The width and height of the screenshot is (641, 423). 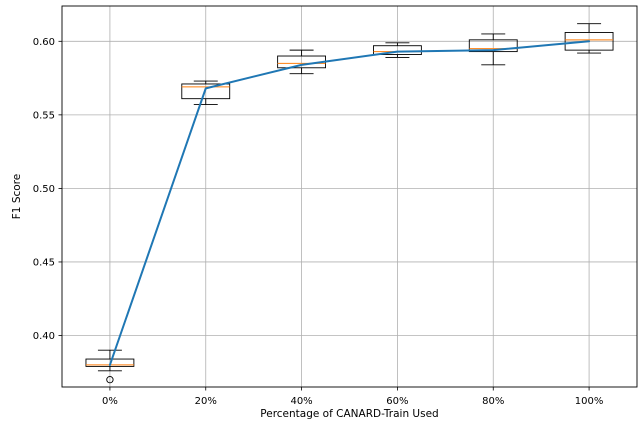 What do you see at coordinates (589, 401) in the screenshot?
I see `x-tick-label: 100%` at bounding box center [589, 401].